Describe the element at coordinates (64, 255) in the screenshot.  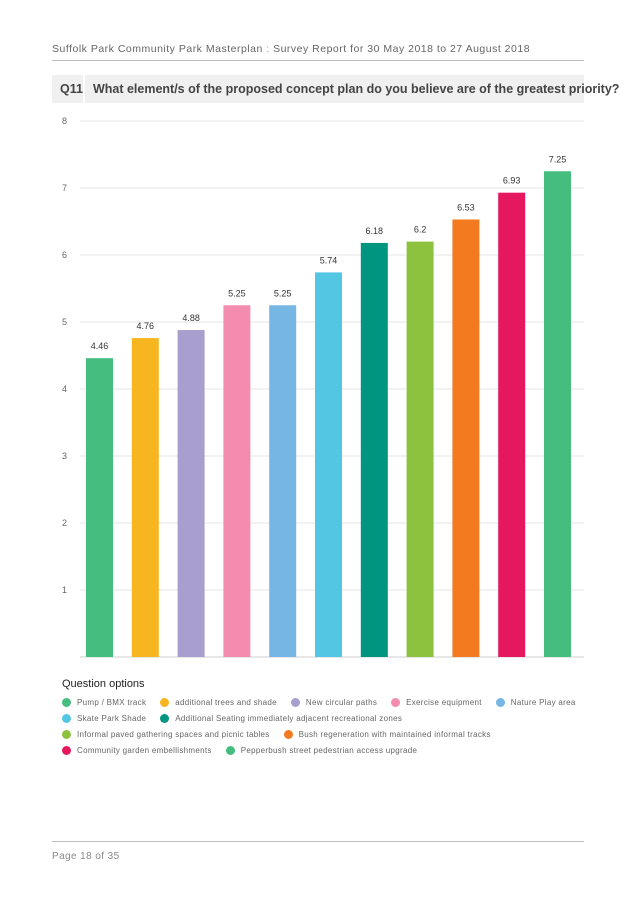
I see `y-tick-label: 6` at that location.